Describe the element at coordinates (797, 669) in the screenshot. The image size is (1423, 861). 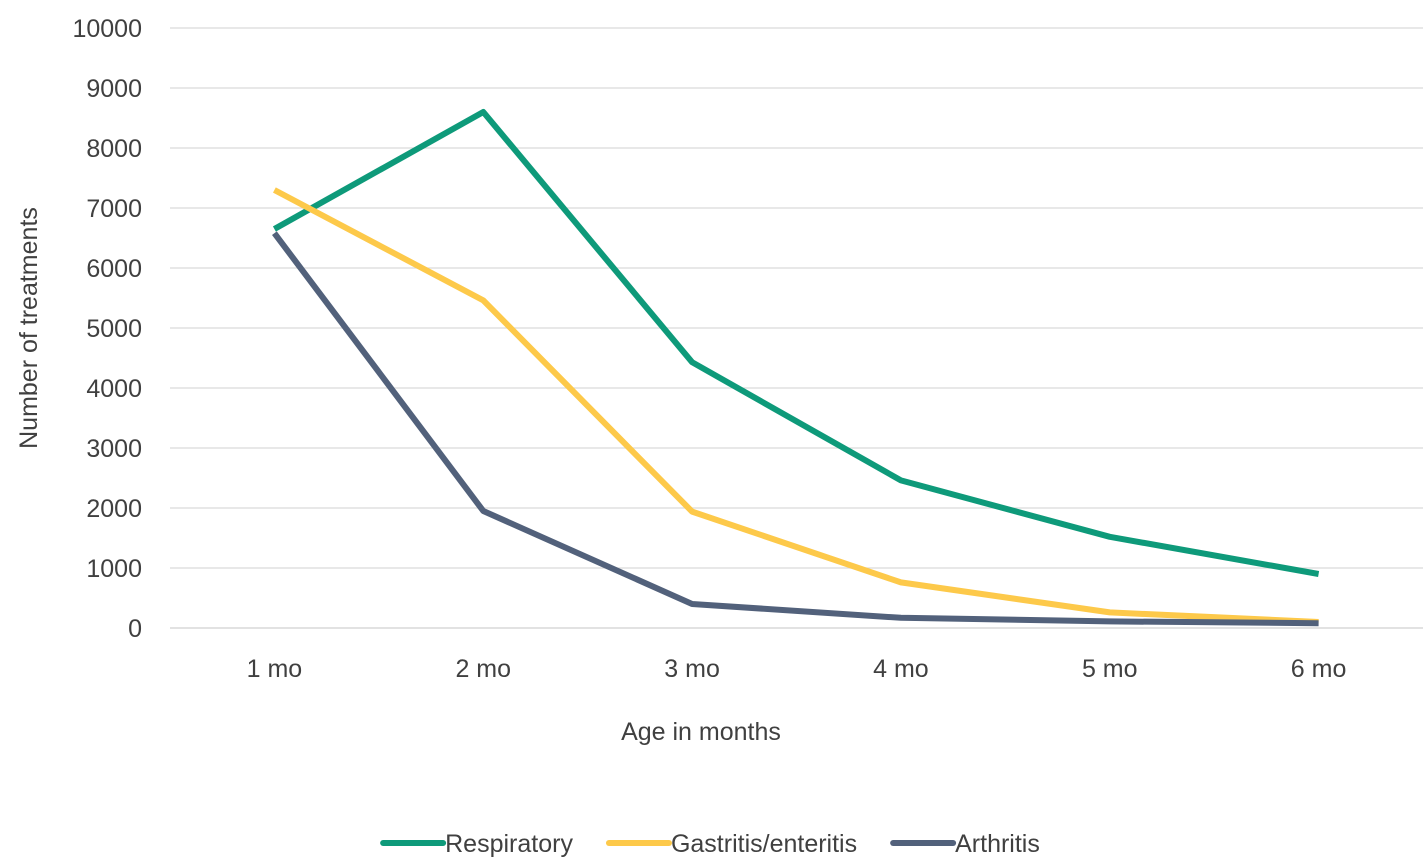
I see `x-axis-ticks: 1 mo 2 mo 3 mo 4 mo 5 mo 6 mo` at that location.